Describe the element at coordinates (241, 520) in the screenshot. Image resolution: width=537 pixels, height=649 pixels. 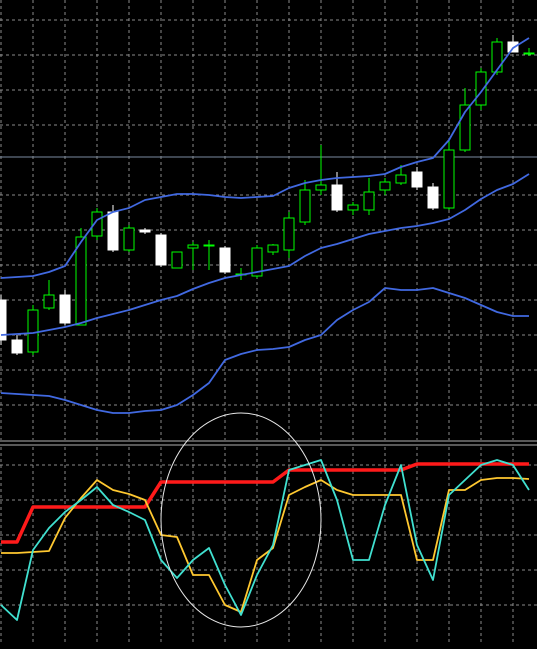
I see `highlight-ellipse` at that location.